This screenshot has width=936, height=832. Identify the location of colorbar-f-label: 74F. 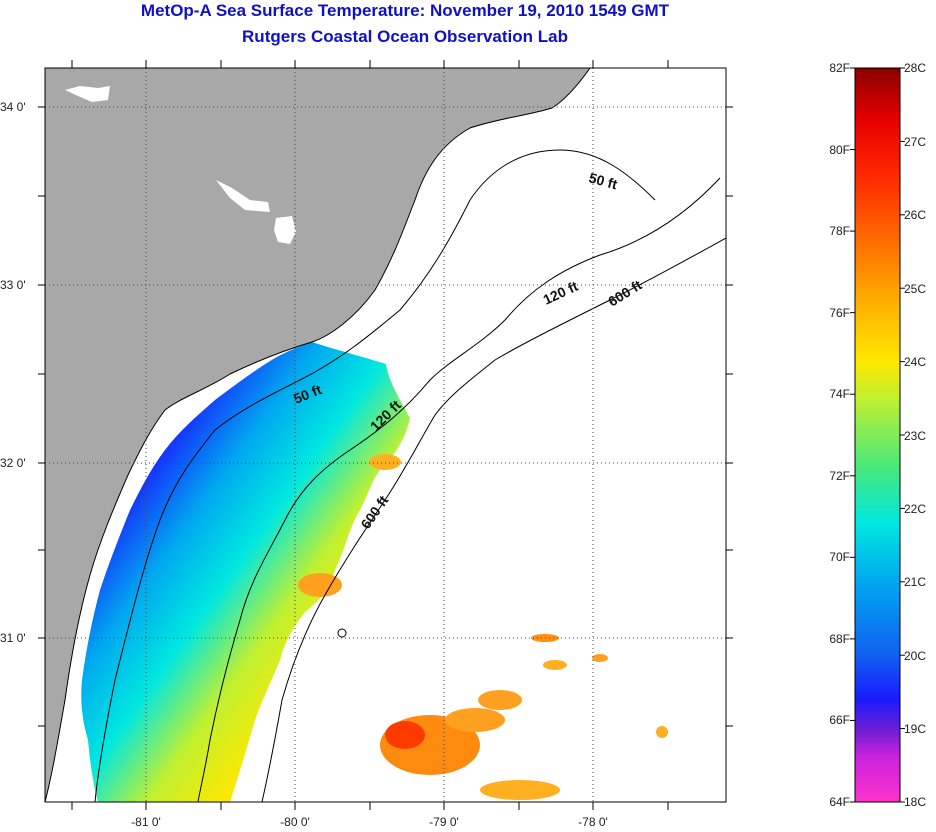
(839, 394).